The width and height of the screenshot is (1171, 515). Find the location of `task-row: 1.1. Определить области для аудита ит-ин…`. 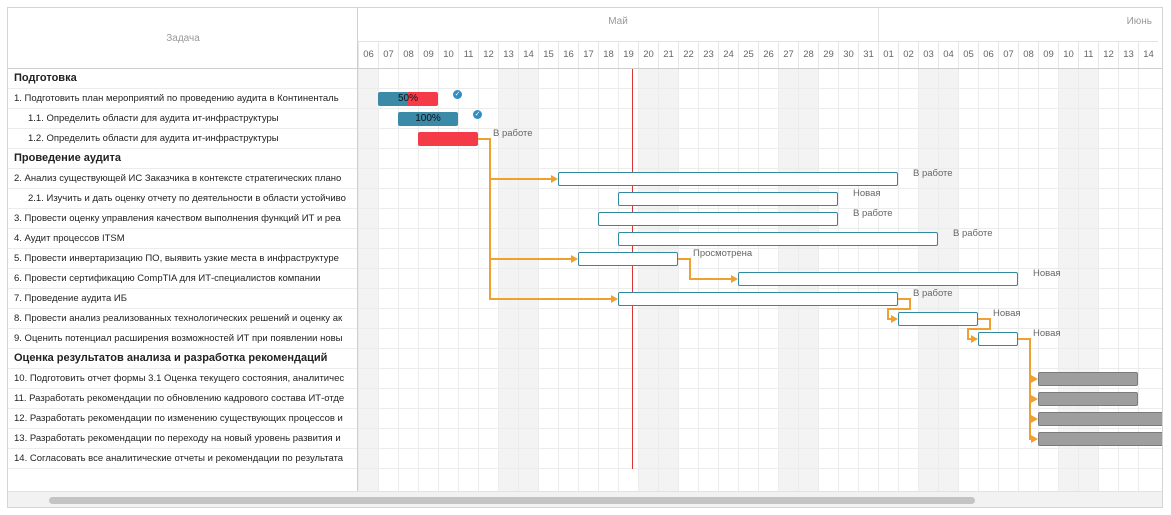

task-row: 1.1. Определить области для аудита ит-ин… is located at coordinates (182, 119).